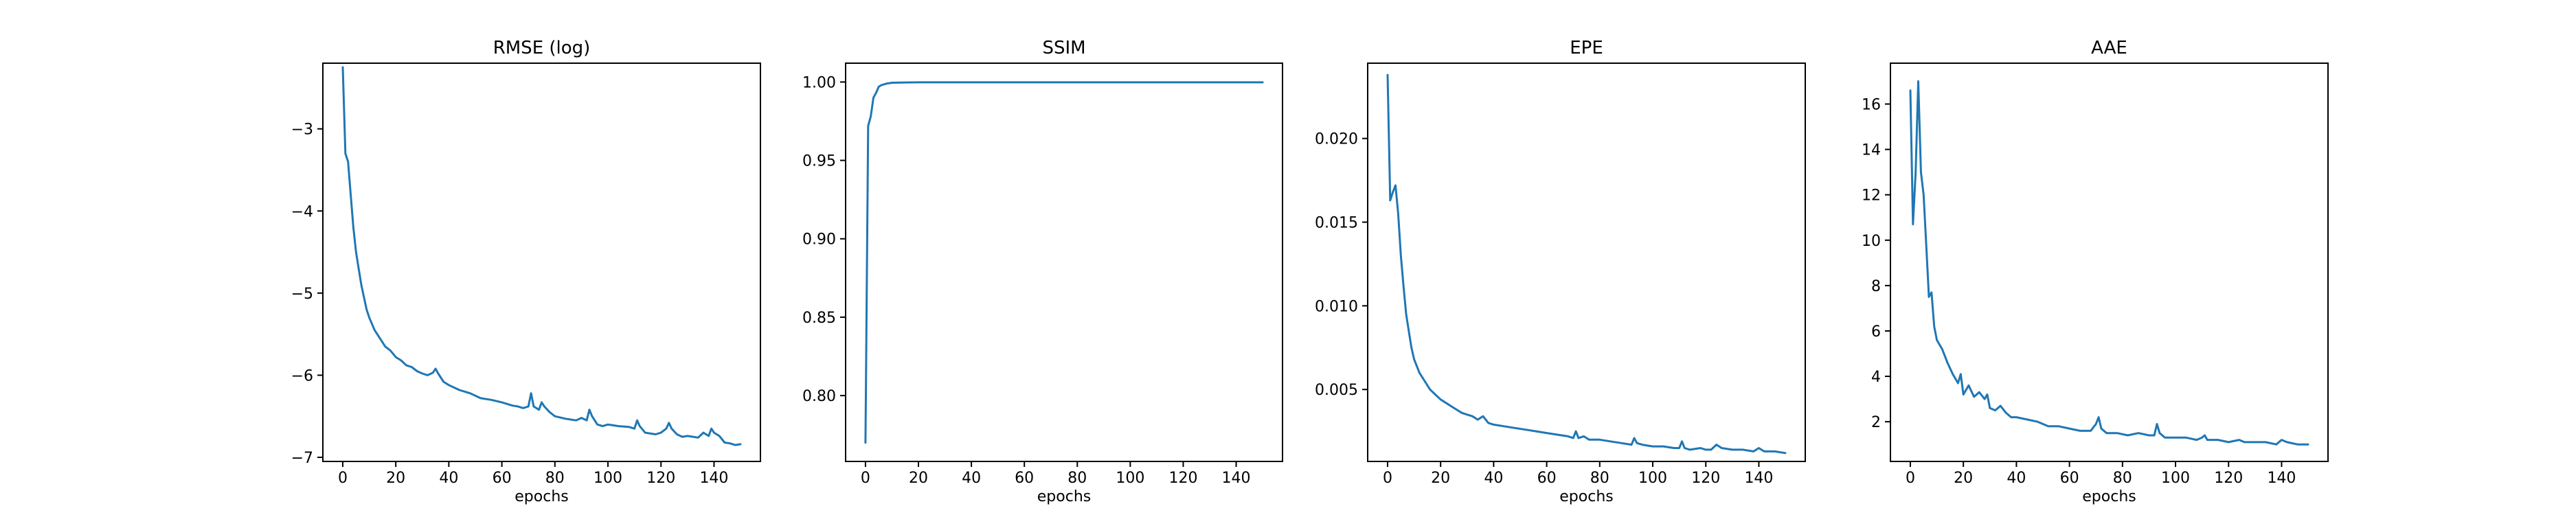 This screenshot has width=2576, height=515. I want to click on y-tick-label: −7, so click(302, 458).